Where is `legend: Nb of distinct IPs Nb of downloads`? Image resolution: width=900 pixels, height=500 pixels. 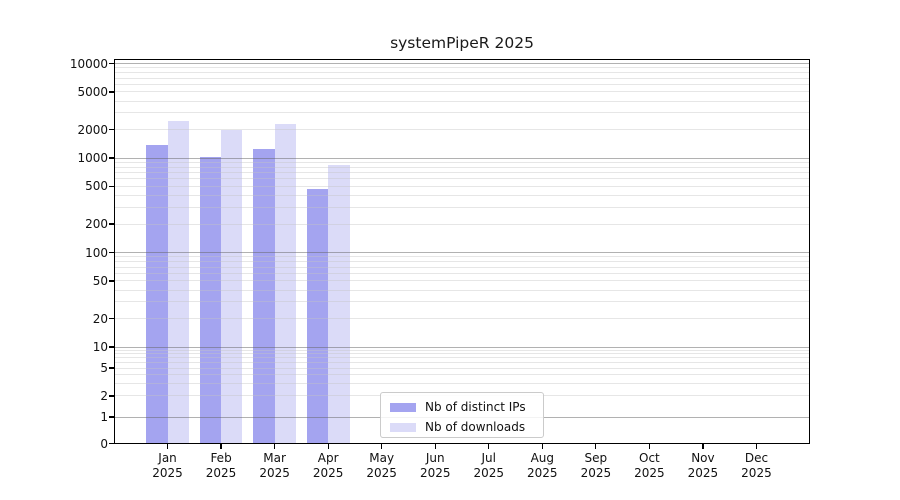 legend: Nb of distinct IPs Nb of downloads is located at coordinates (462, 415).